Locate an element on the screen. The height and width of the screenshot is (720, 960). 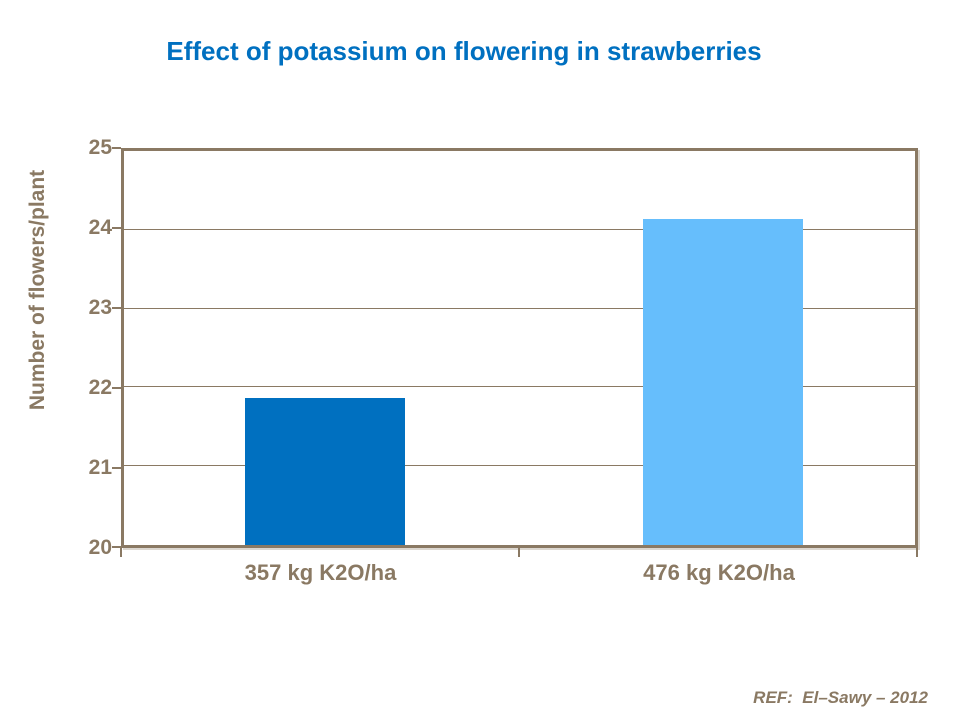
bar-357-kg-k2o is located at coordinates (325, 471).